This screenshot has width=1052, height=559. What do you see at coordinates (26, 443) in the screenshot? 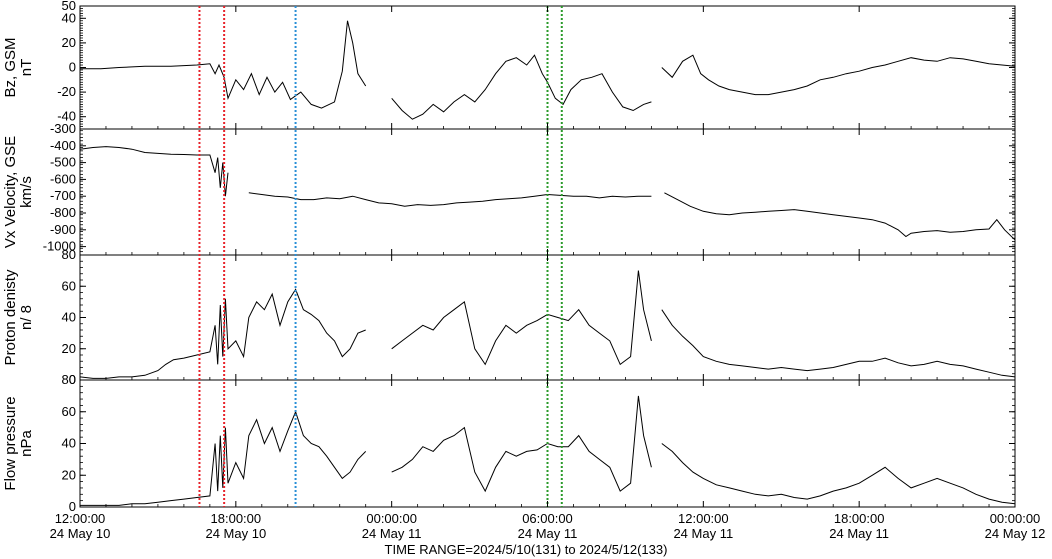
I see `y-axis-label: nPa` at bounding box center [26, 443].